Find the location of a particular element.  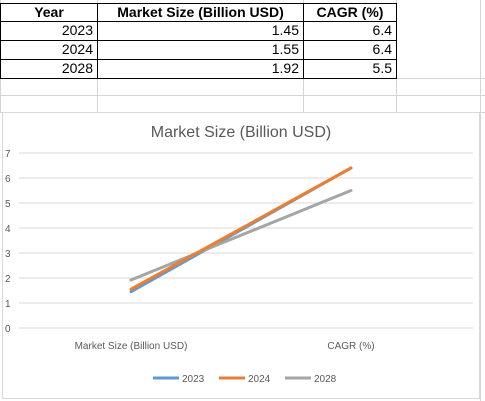

y-tick-label-2: 2 is located at coordinates (8, 279).